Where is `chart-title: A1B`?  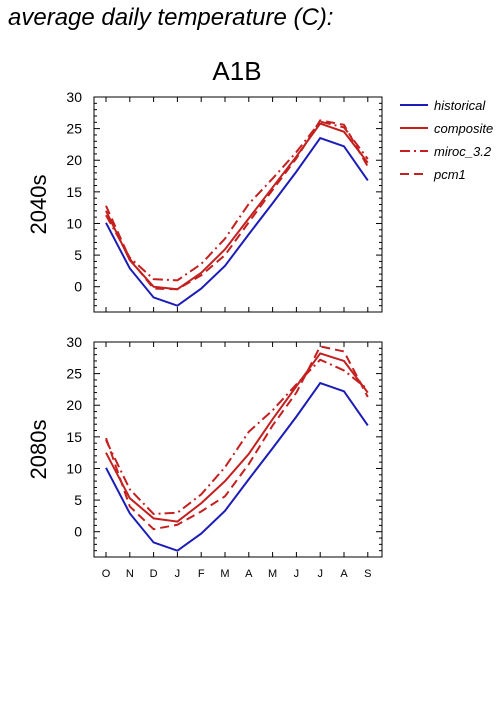 chart-title: A1B is located at coordinates (236, 71).